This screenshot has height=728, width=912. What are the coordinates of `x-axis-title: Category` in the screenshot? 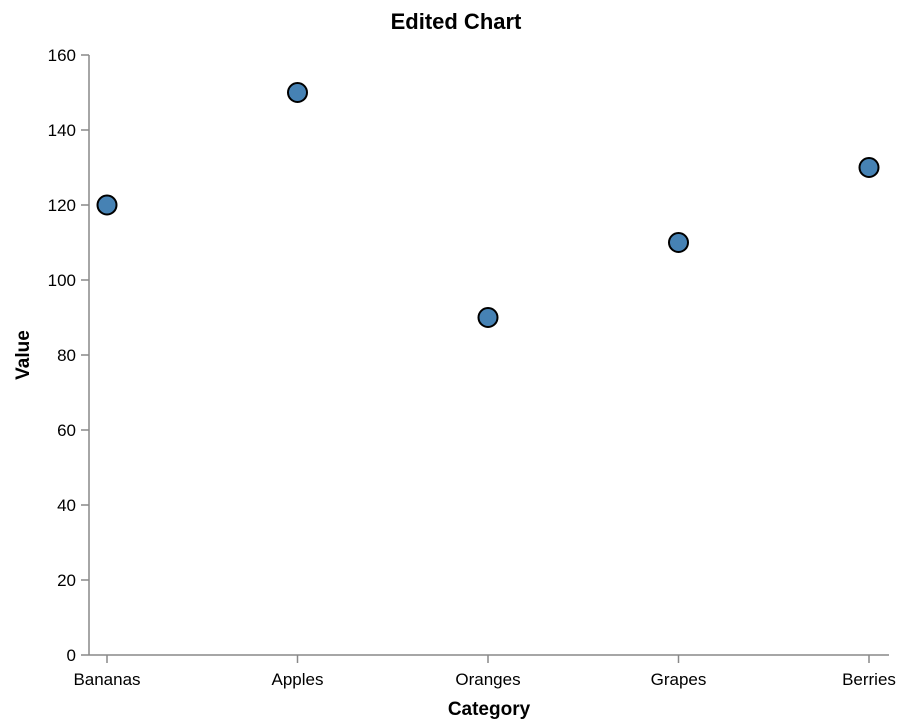 It's located at (489, 709).